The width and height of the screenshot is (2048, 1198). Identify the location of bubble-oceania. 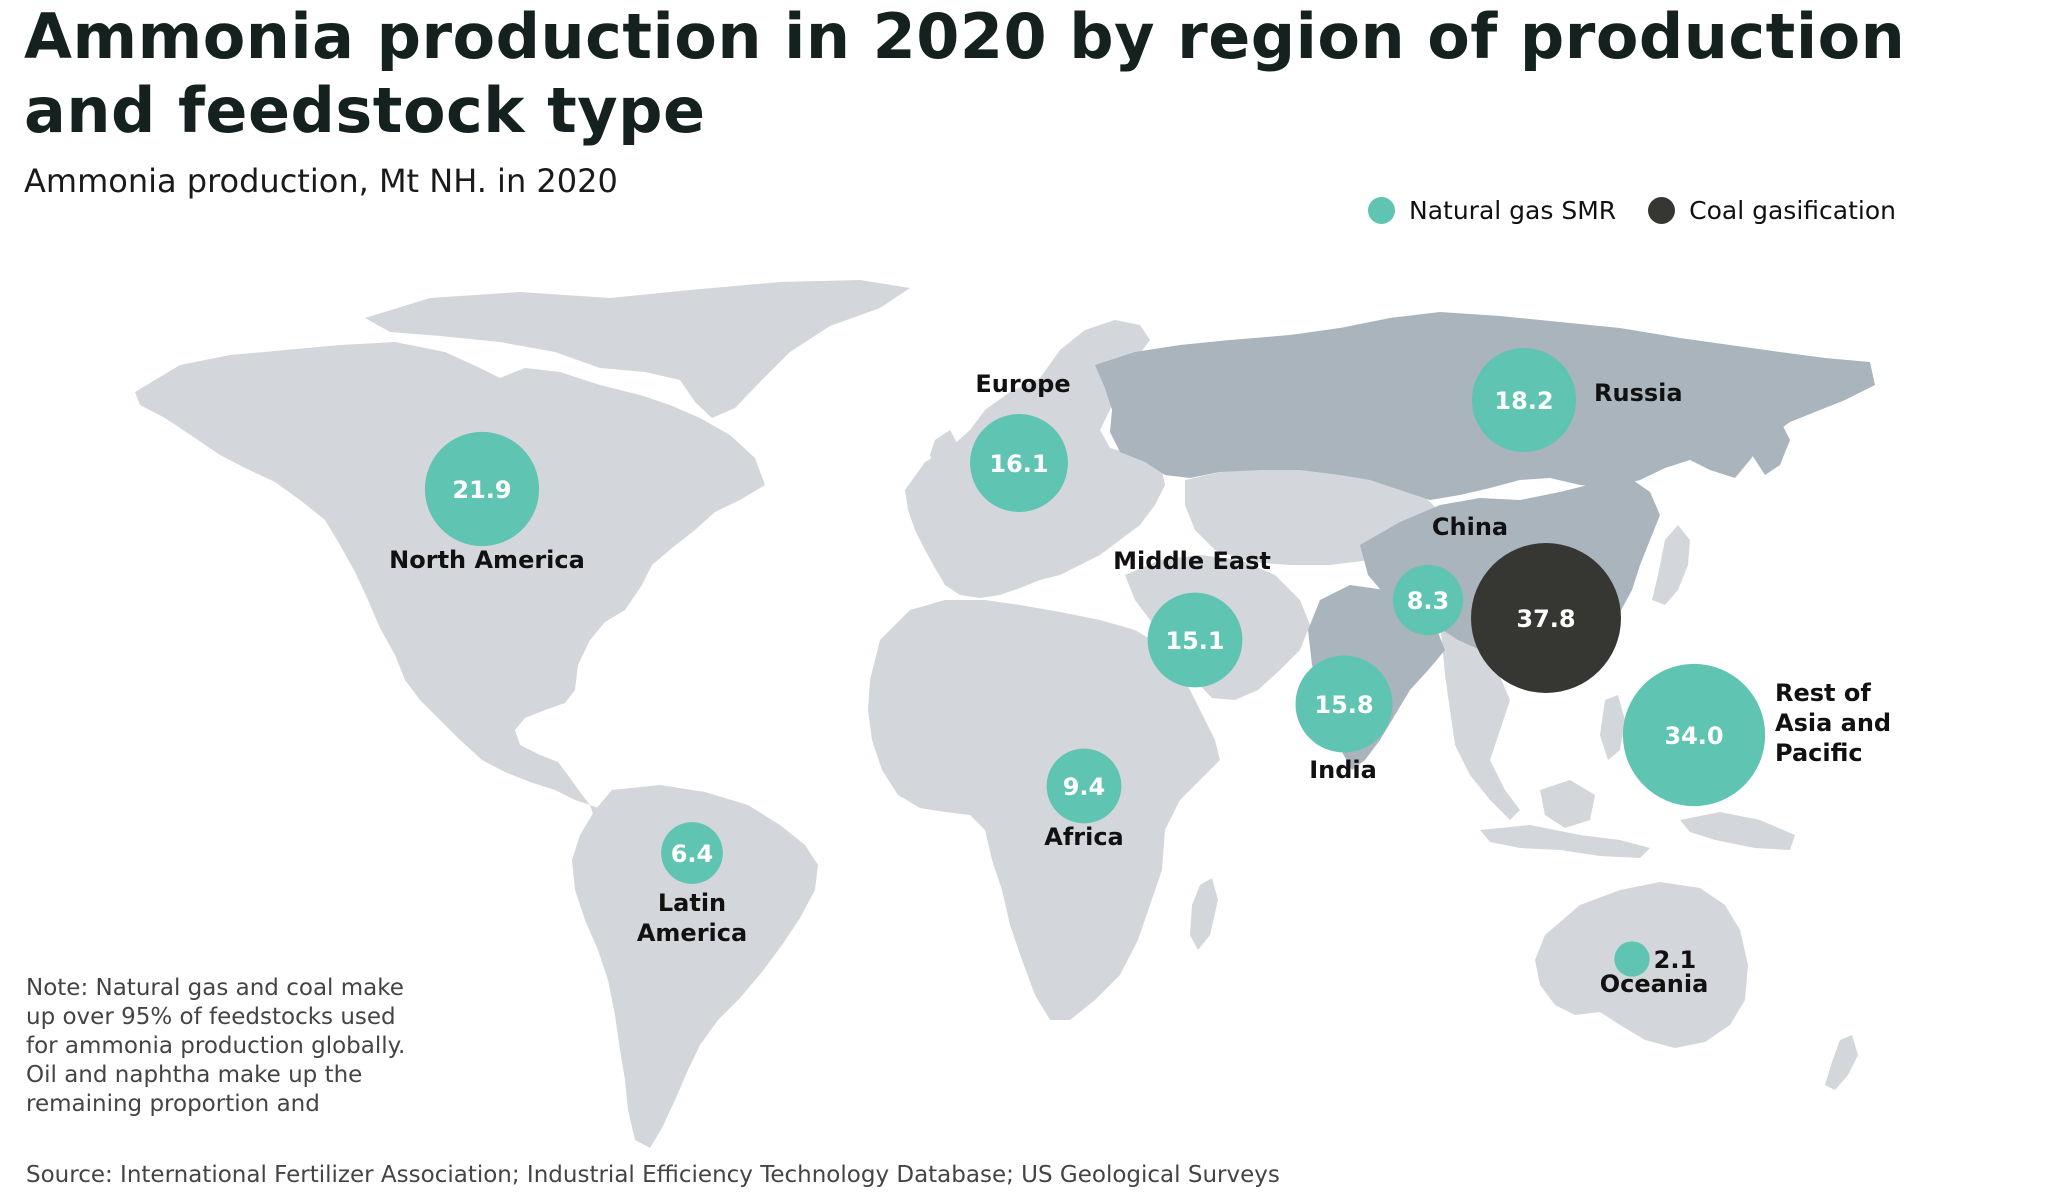
(1632, 959).